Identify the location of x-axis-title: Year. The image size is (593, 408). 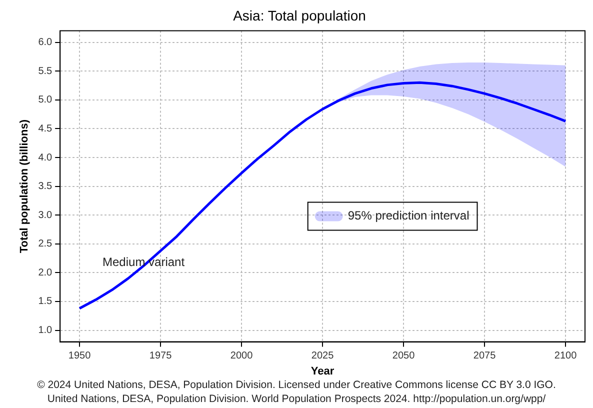
(322, 371).